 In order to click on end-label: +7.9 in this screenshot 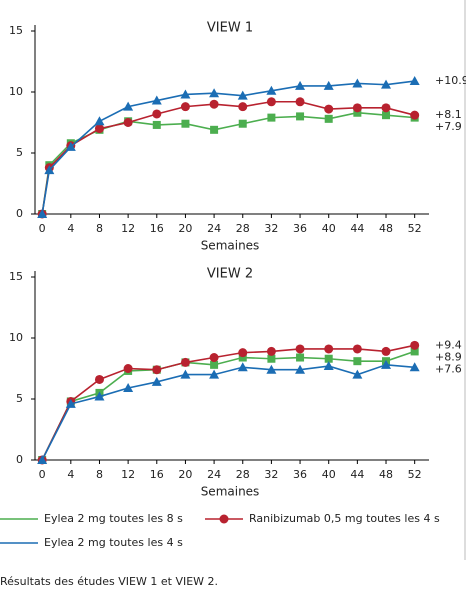, I will do `click(448, 126)`.